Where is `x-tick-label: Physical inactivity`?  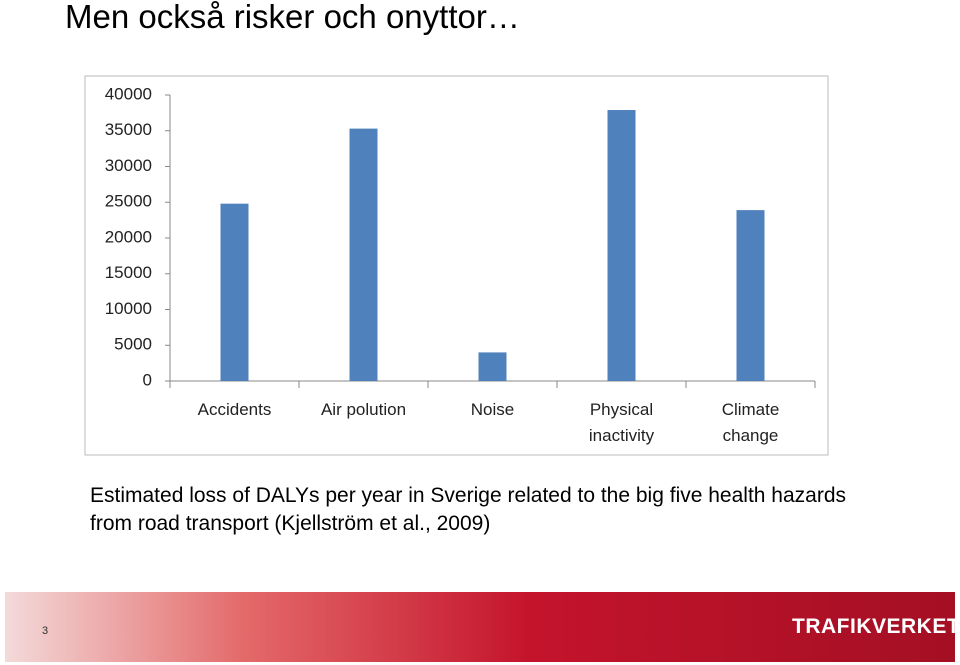 x-tick-label: Physical inactivity is located at coordinates (621, 422).